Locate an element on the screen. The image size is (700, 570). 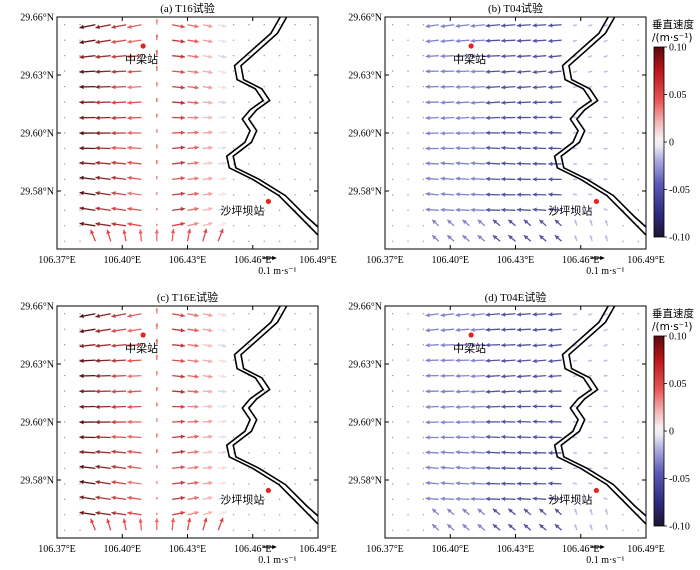
station-marker is located at coordinates (143, 46).